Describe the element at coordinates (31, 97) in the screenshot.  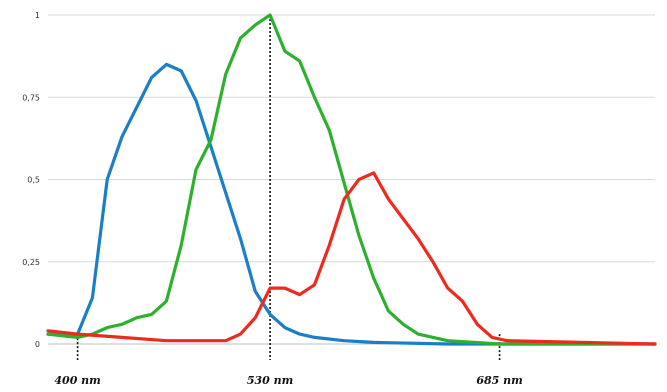
I see `y-tick-label: 0,75` at that location.